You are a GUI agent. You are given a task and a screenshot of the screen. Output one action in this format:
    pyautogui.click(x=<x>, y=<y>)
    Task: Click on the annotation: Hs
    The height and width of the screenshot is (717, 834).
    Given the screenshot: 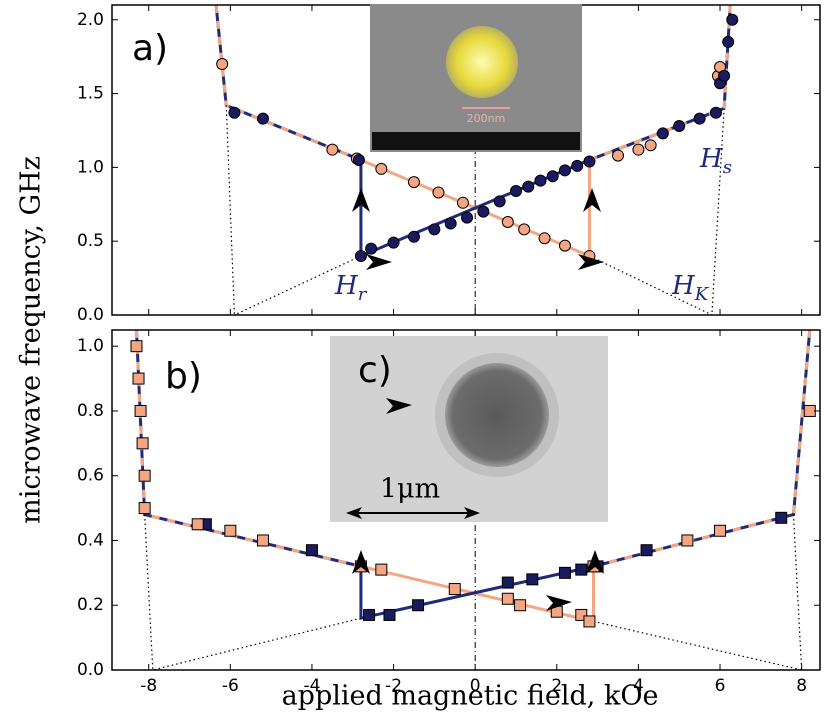 What is the action you would take?
    pyautogui.click(x=715, y=161)
    